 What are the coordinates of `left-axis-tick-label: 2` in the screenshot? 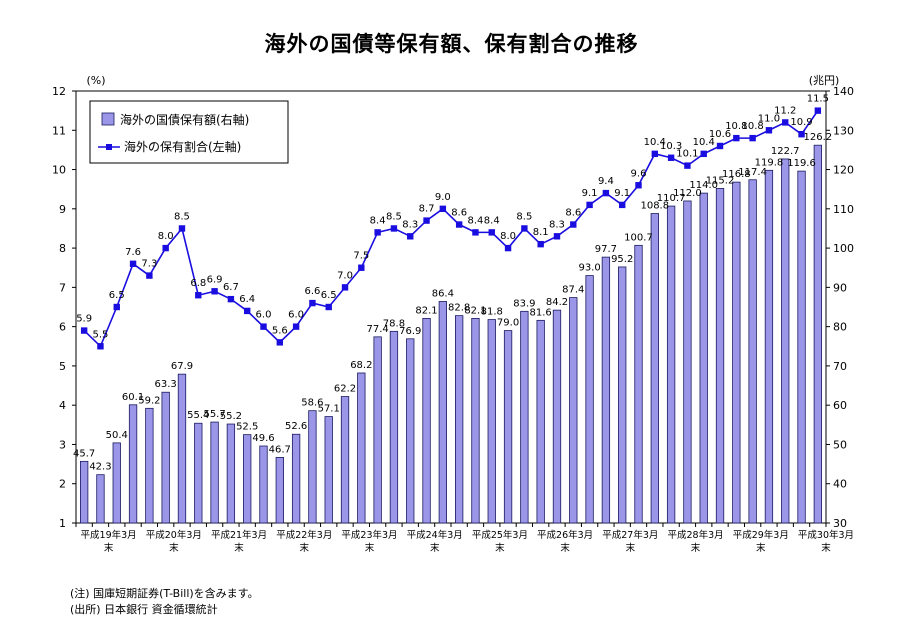 It's located at (62, 484).